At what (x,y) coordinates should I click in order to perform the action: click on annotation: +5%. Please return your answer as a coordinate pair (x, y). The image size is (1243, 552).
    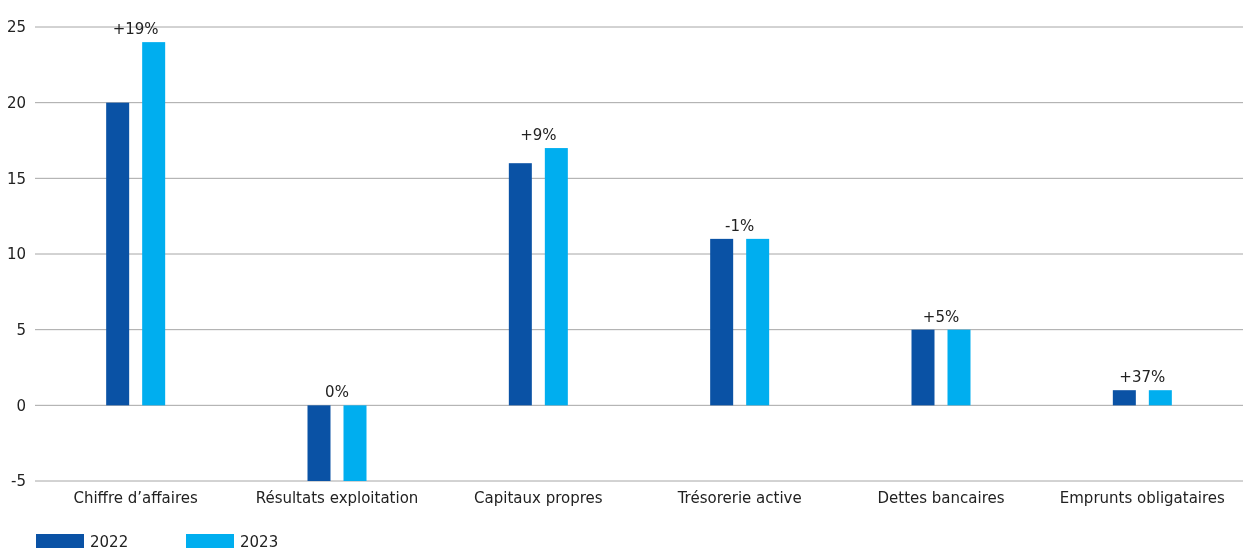
    Looking at the image, I should click on (941, 316).